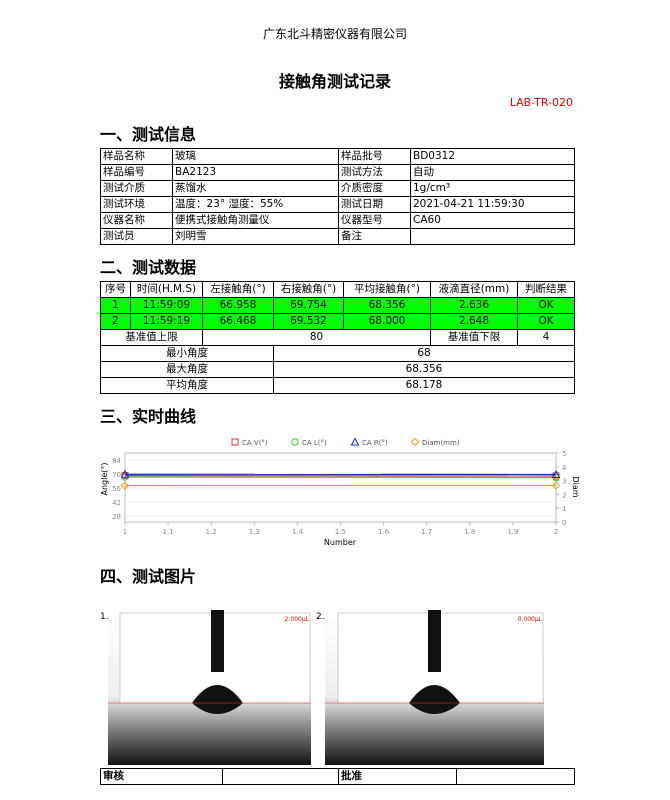  What do you see at coordinates (187, 353) in the screenshot?
I see `cell: 最小角度` at bounding box center [187, 353].